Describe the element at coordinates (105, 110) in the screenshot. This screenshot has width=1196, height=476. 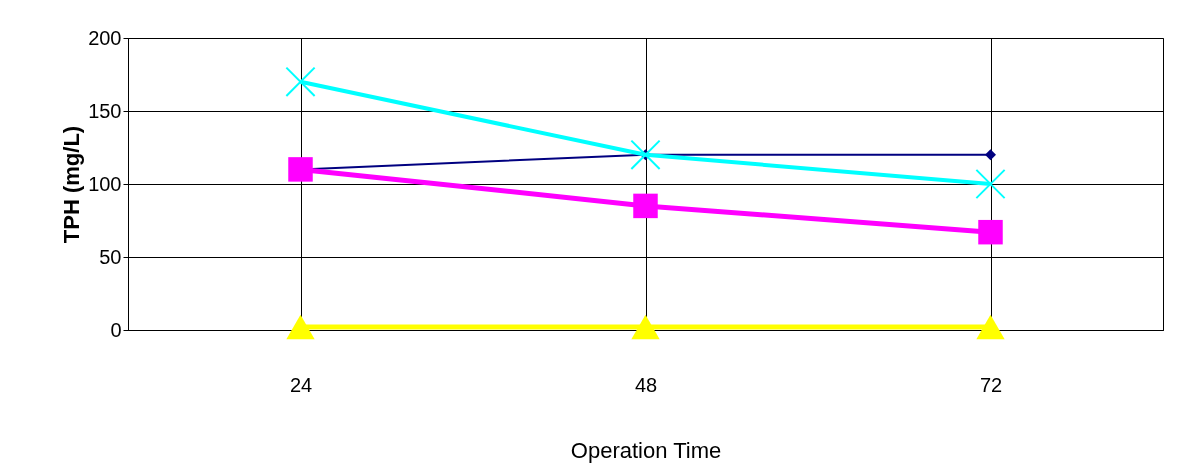
I see `y-tick-label: 150` at that location.